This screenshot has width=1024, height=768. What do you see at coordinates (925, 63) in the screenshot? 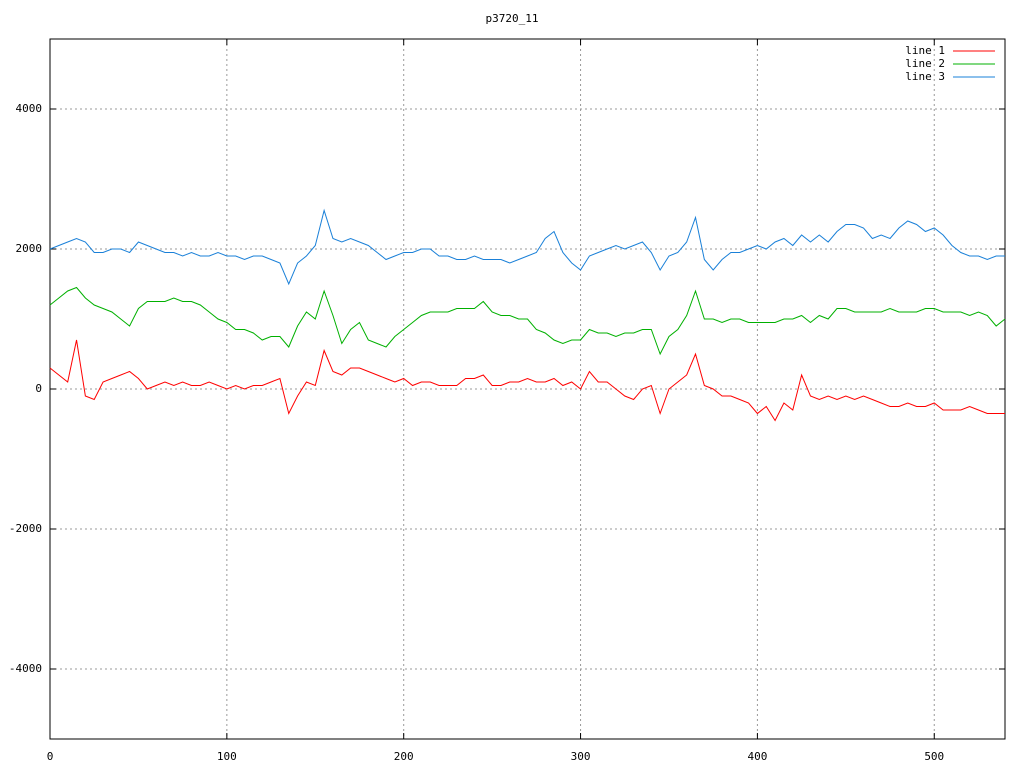
I see `legend-label: line 2` at bounding box center [925, 63].